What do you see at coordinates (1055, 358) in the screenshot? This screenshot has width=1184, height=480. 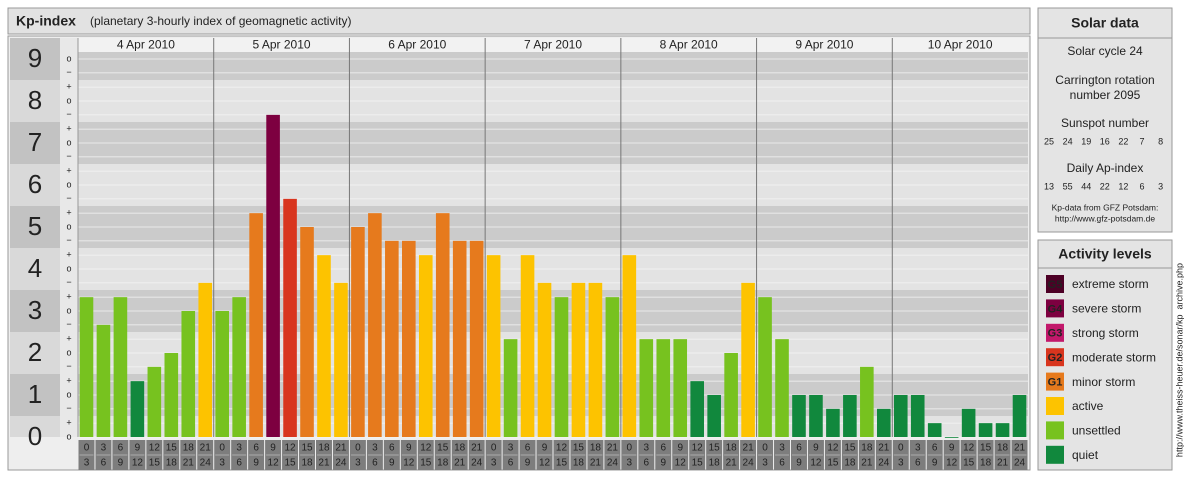 I see `legend-badge: G2` at bounding box center [1055, 358].